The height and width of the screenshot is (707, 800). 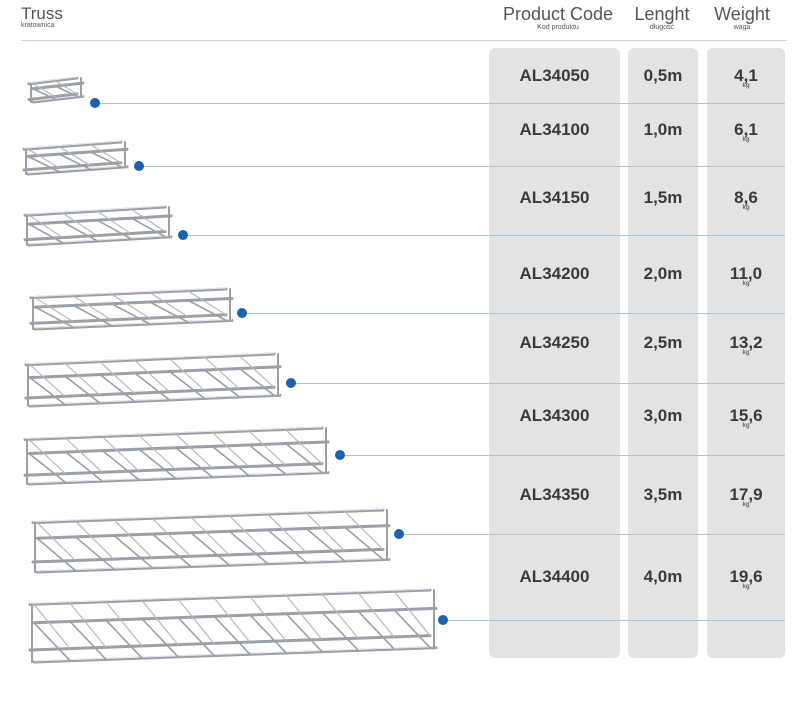 I want to click on column-weight-sub: waga, so click(x=742, y=27).